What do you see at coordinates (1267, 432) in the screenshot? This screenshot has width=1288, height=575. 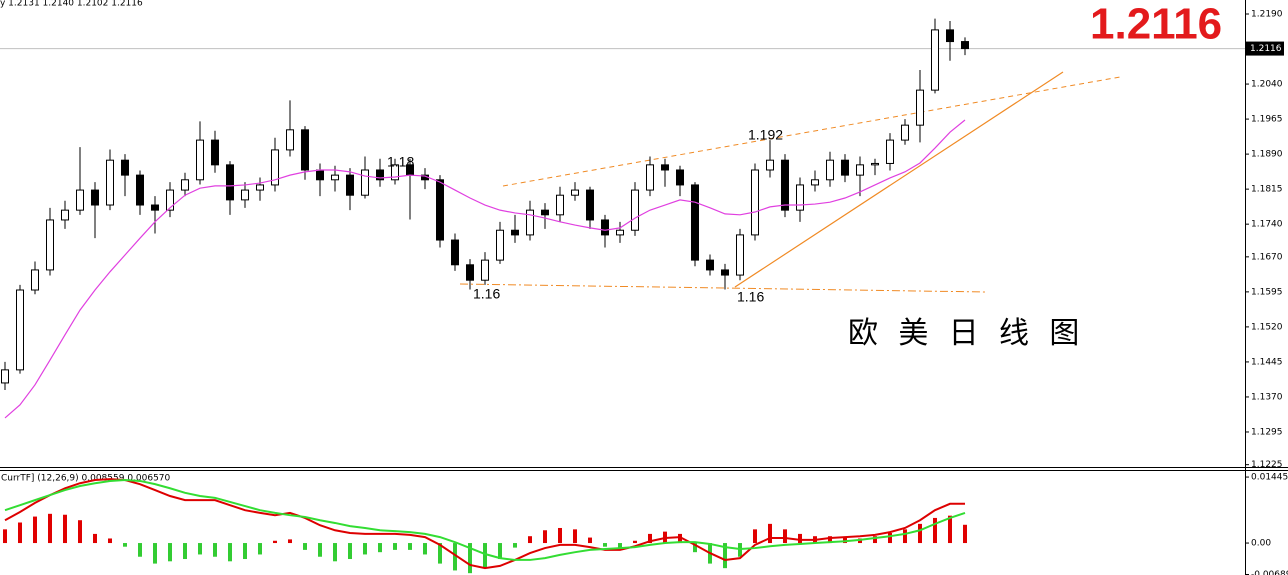 I see `y-tick-label: 1.1295` at bounding box center [1267, 432].